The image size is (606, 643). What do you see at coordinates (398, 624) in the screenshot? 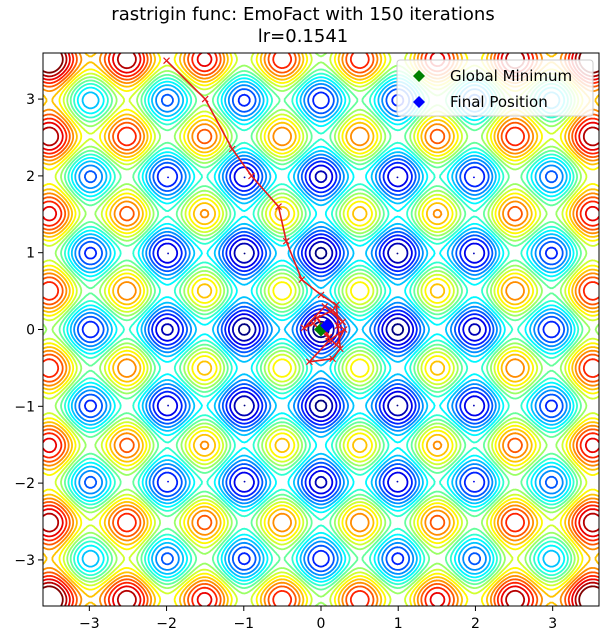
I see `x-tick-label: 1` at bounding box center [398, 624].